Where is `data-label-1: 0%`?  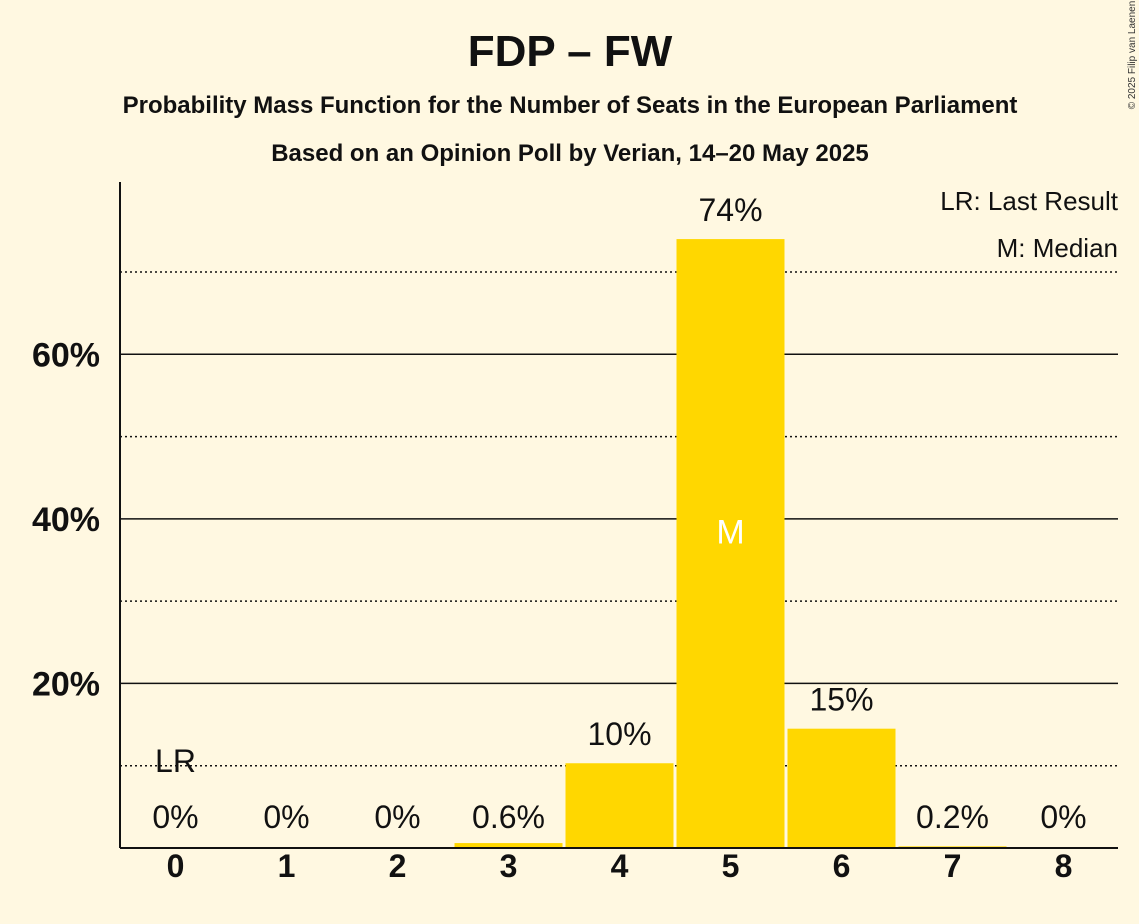
data-label-1: 0% is located at coordinates (286, 817).